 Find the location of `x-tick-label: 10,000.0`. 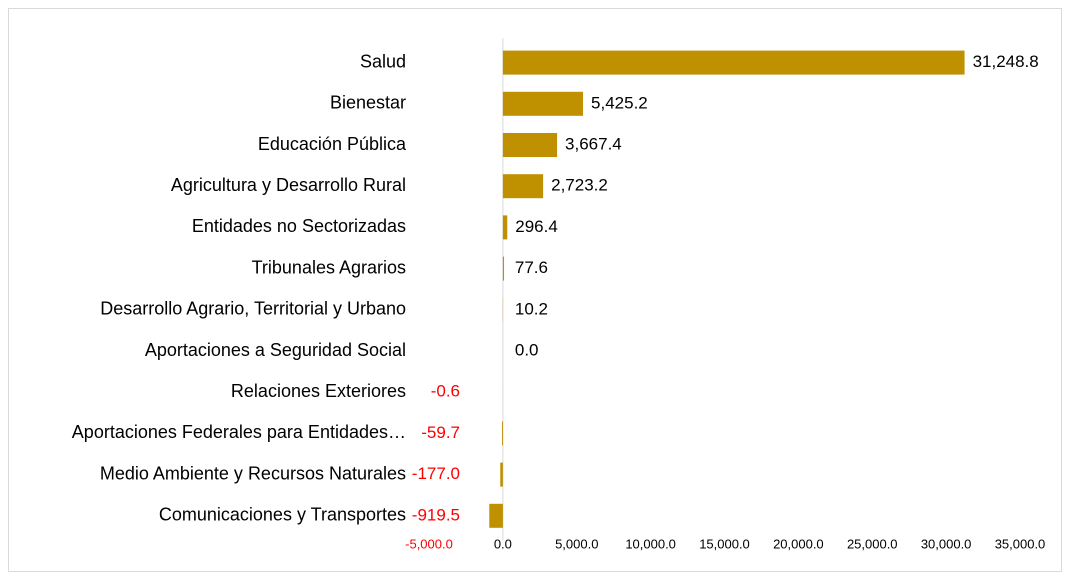

x-tick-label: 10,000.0 is located at coordinates (650, 543).